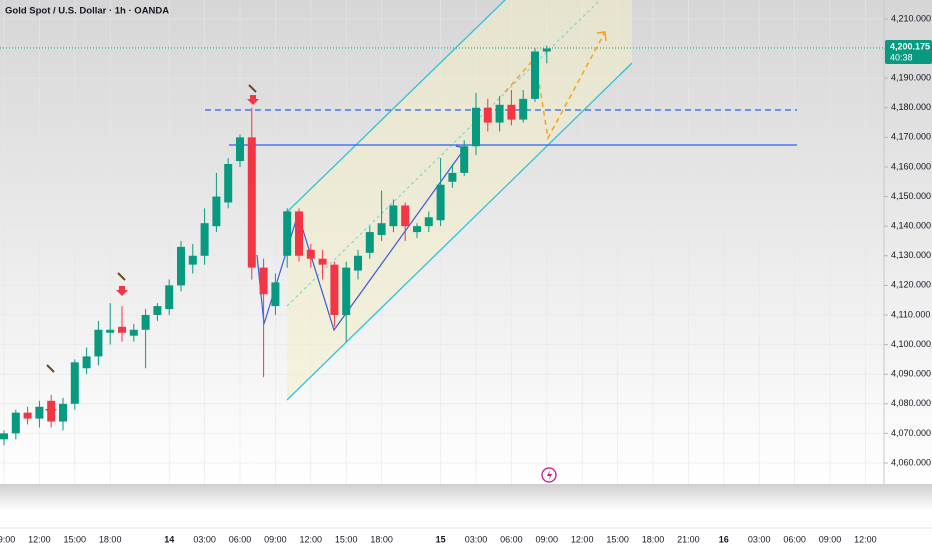 The width and height of the screenshot is (932, 550). What do you see at coordinates (466, 497) in the screenshot?
I see `pane-separator` at bounding box center [466, 497].